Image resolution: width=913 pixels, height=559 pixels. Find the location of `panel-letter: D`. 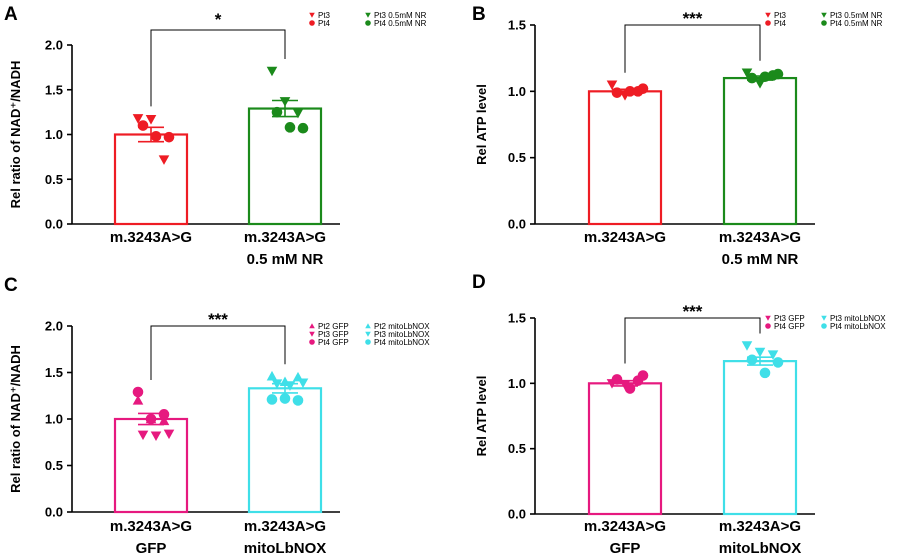

panel-letter: D is located at coordinates (479, 282).